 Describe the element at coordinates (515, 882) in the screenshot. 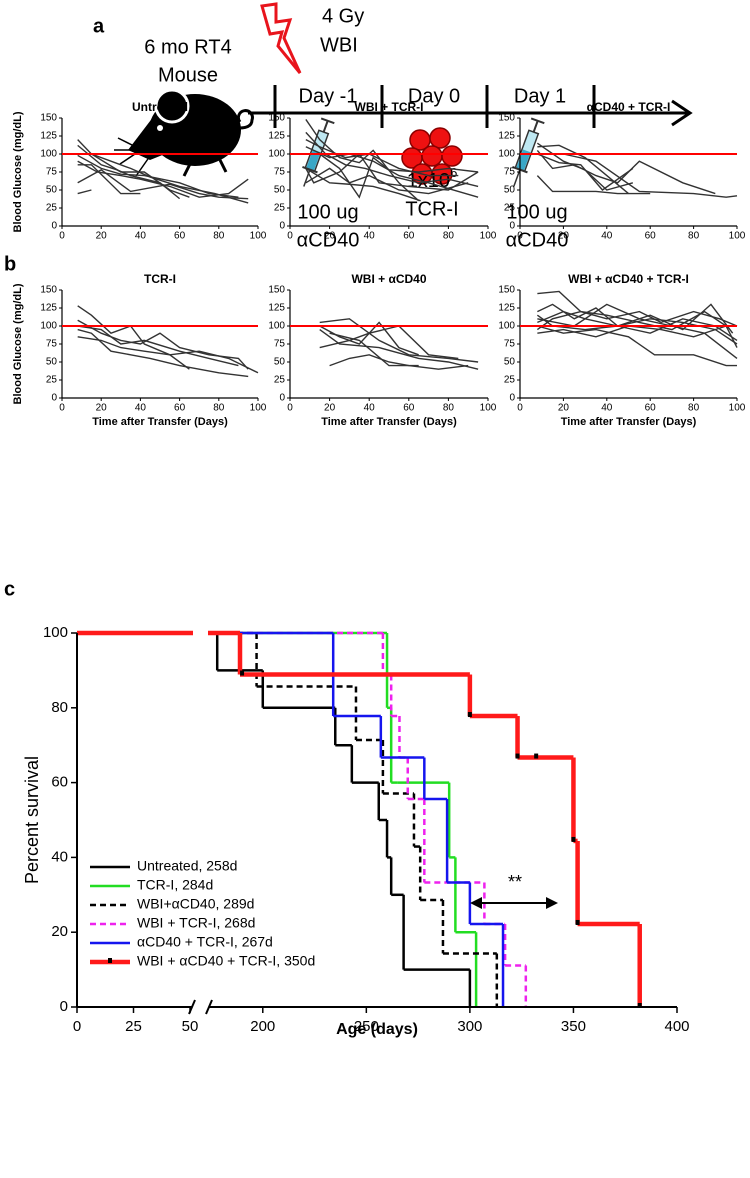

I see `significance-annotation: **` at that location.